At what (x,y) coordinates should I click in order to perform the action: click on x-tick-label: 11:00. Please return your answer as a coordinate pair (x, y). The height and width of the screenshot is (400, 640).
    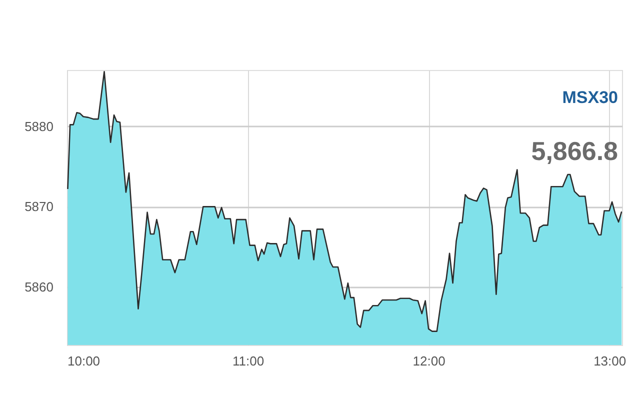
    Looking at the image, I should click on (248, 361).